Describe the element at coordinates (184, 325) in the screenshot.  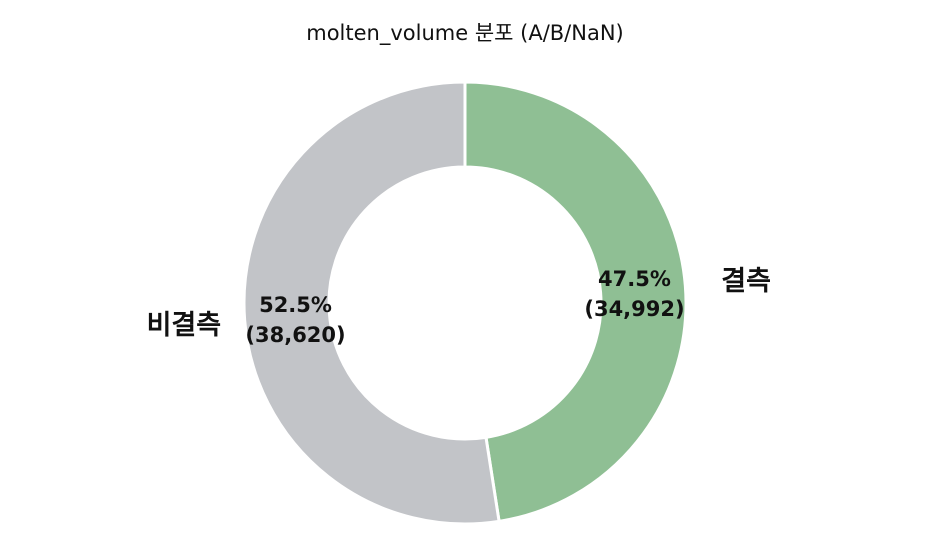
I see `slice-category-label-2: 비결측` at that location.